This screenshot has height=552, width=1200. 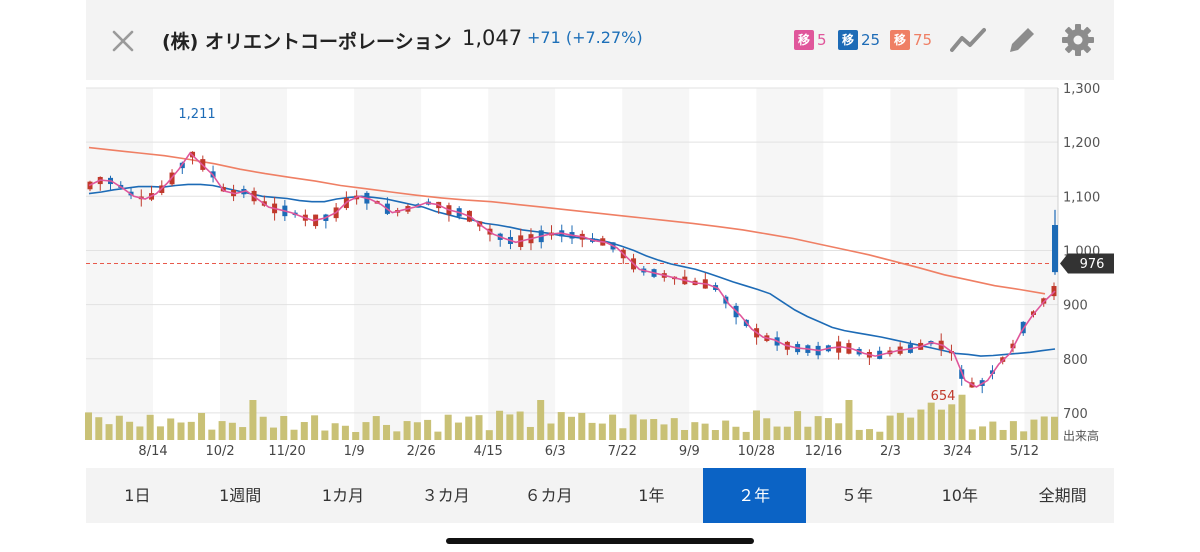 What do you see at coordinates (1055, 249) in the screenshot?
I see `candle-body` at bounding box center [1055, 249].